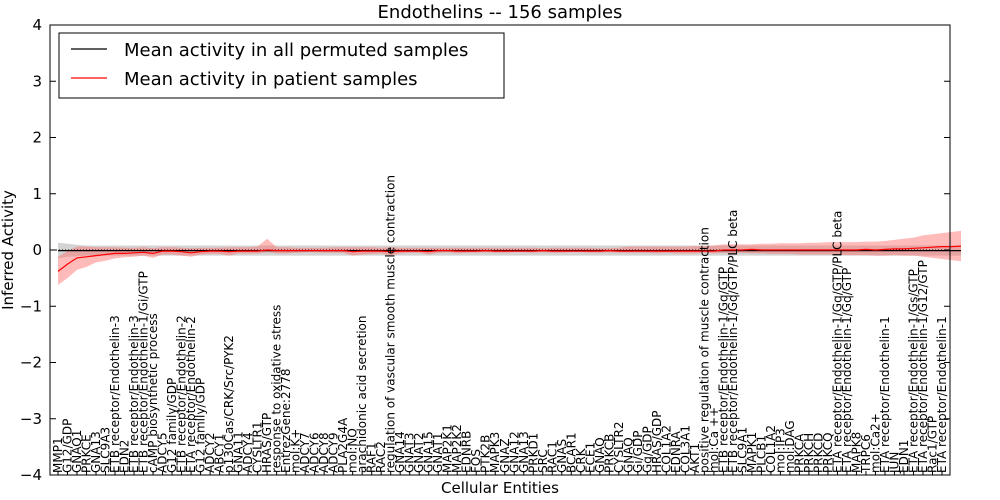 The image size is (1000, 500). What do you see at coordinates (809, 453) in the screenshot?
I see `x-category-label: PRKCH` at bounding box center [809, 453].